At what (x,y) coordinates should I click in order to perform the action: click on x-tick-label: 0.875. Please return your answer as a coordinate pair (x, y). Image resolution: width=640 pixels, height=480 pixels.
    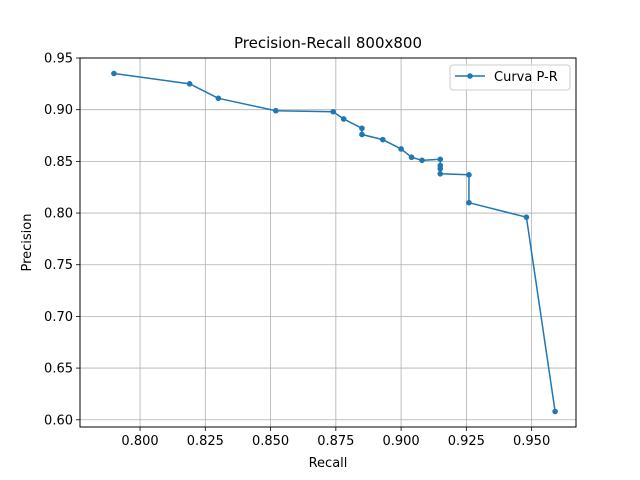
    Looking at the image, I should click on (335, 441).